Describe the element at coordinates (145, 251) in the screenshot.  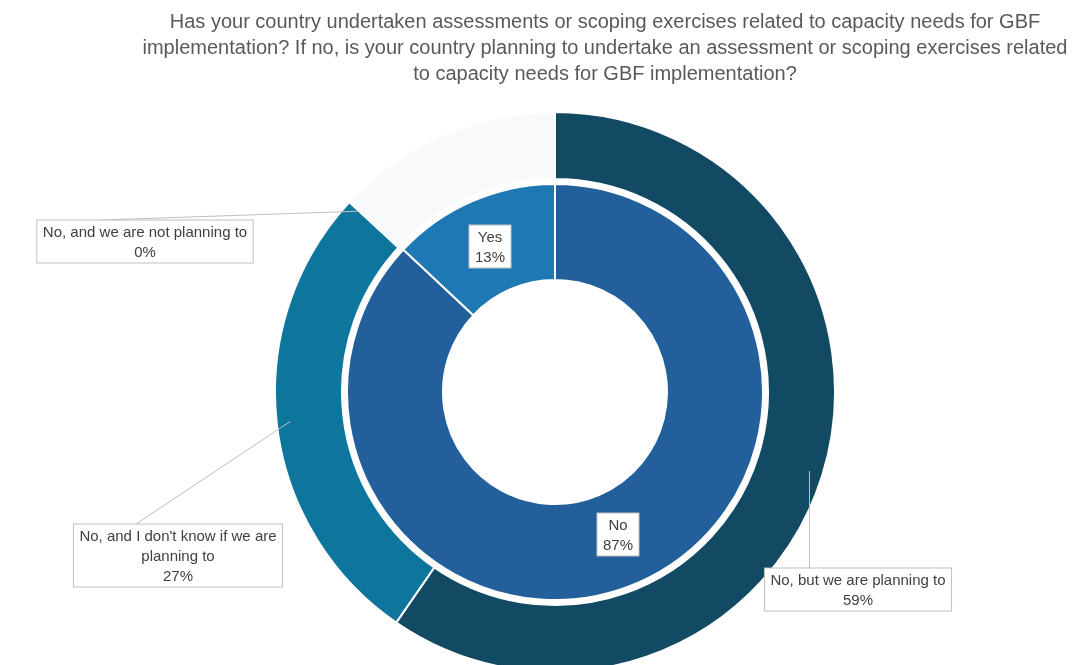
I see `text: 0%` at that location.